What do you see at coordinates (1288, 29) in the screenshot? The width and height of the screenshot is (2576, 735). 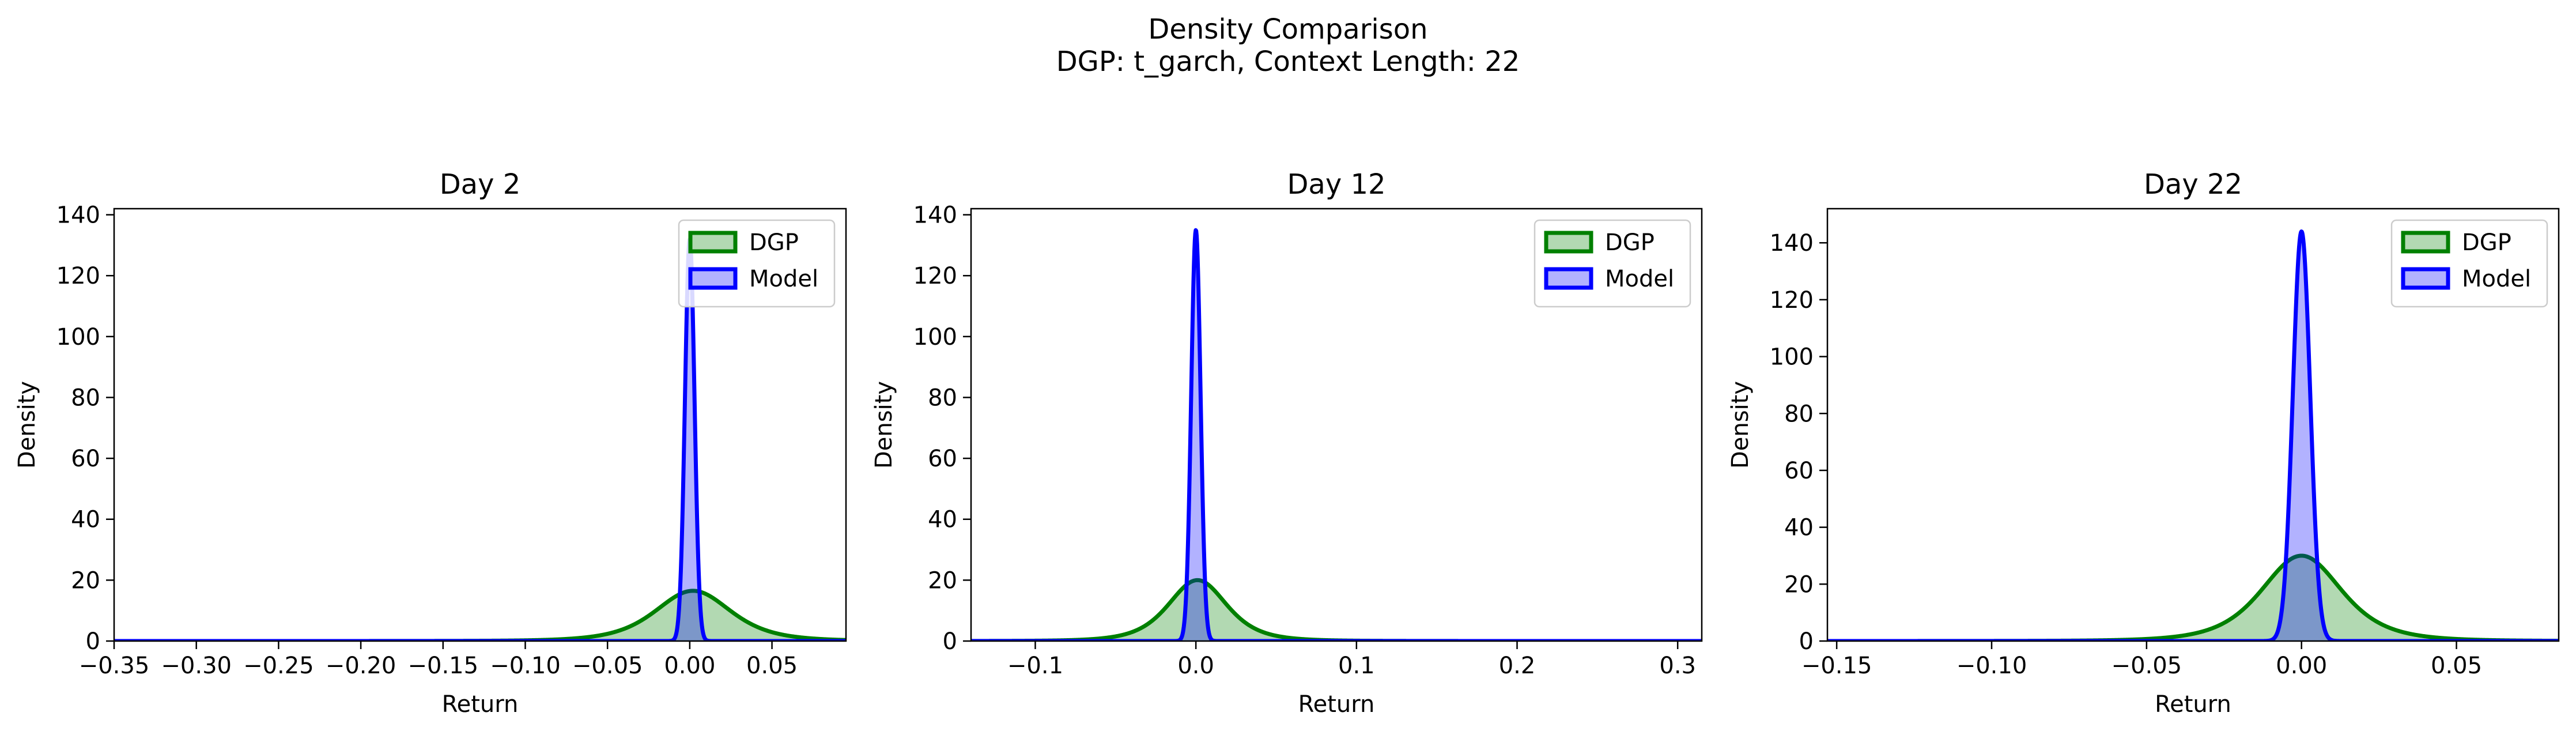 I see `figure-title: Density Comparison` at bounding box center [1288, 29].